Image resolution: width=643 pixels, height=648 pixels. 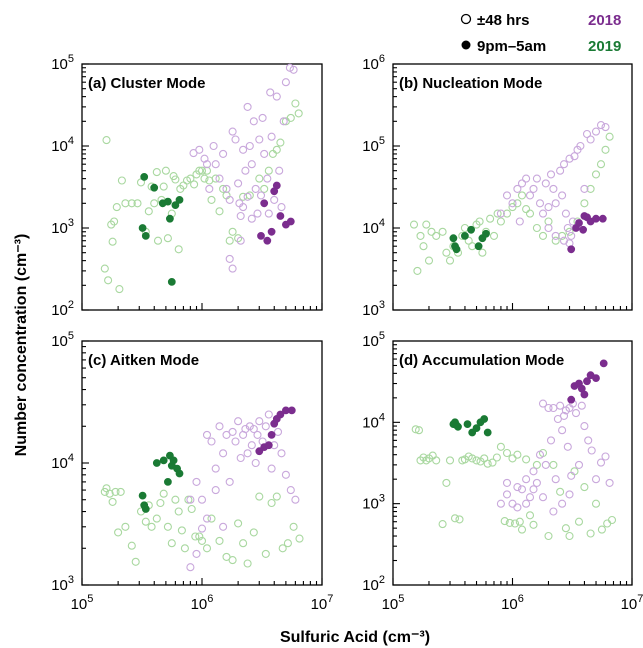 What do you see at coordinates (161, 482) in the screenshot?
I see `series-2019-filled` at bounding box center [161, 482].